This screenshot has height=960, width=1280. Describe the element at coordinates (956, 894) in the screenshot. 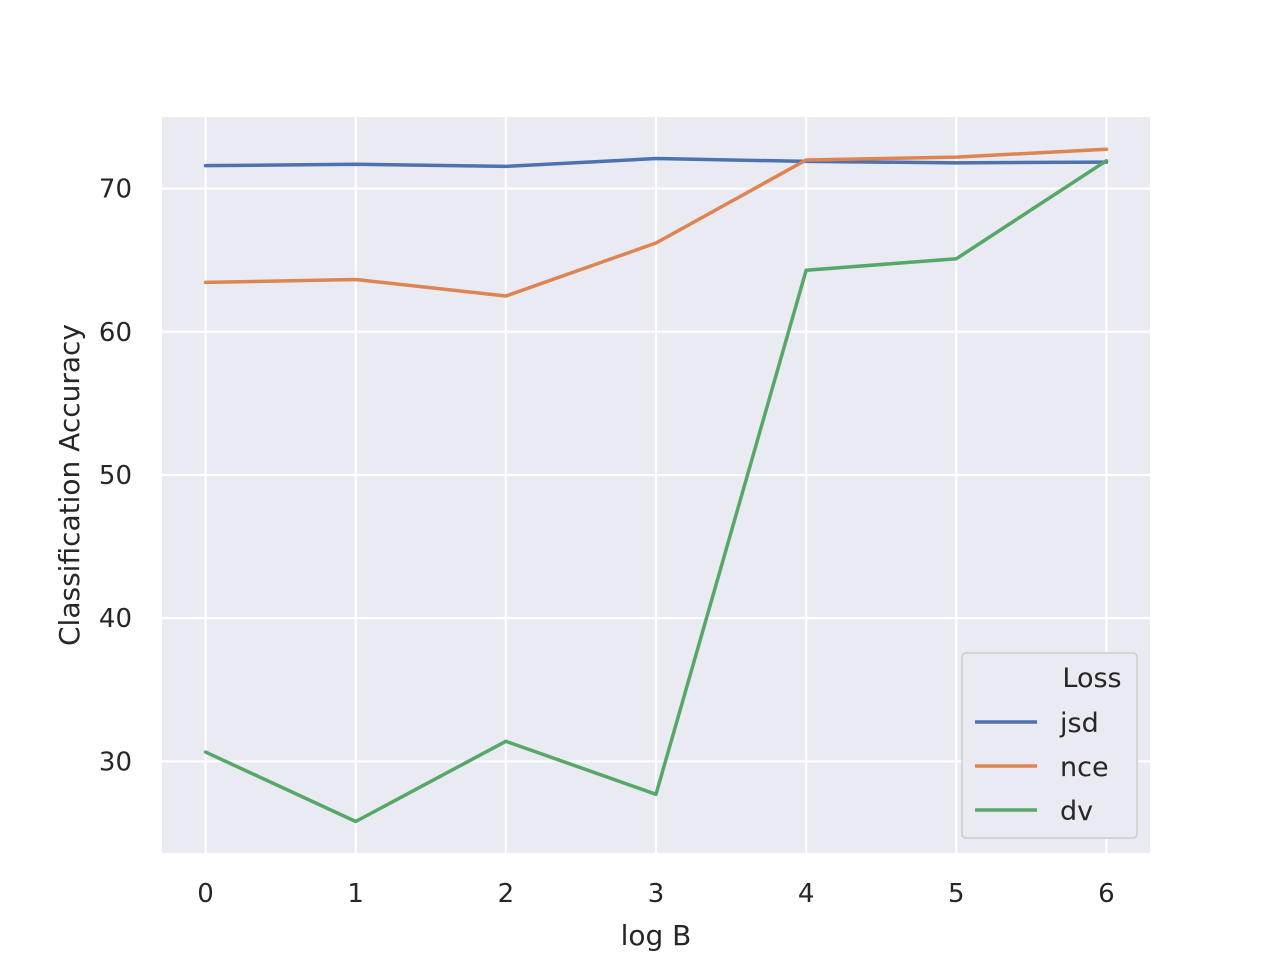

I see `x-tick-label: 5` at that location.